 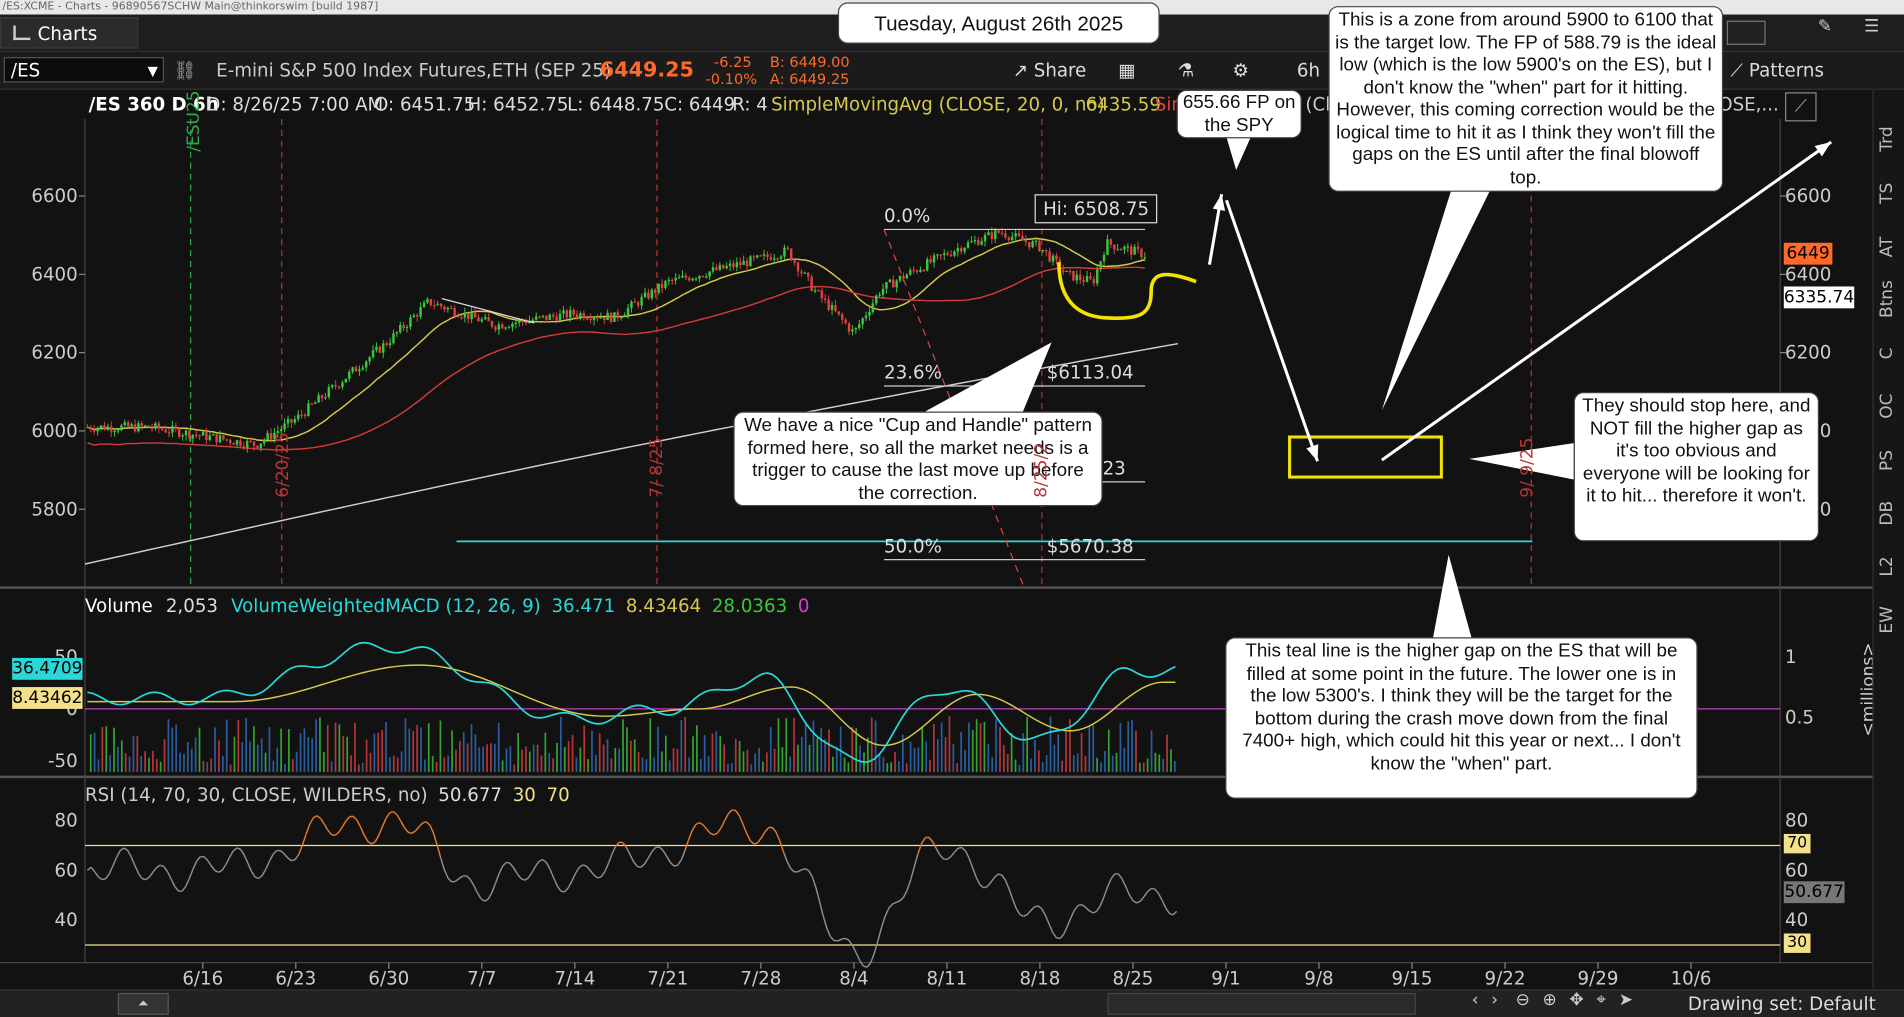 I want to click on tab-charts: Charts, so click(x=69, y=33).